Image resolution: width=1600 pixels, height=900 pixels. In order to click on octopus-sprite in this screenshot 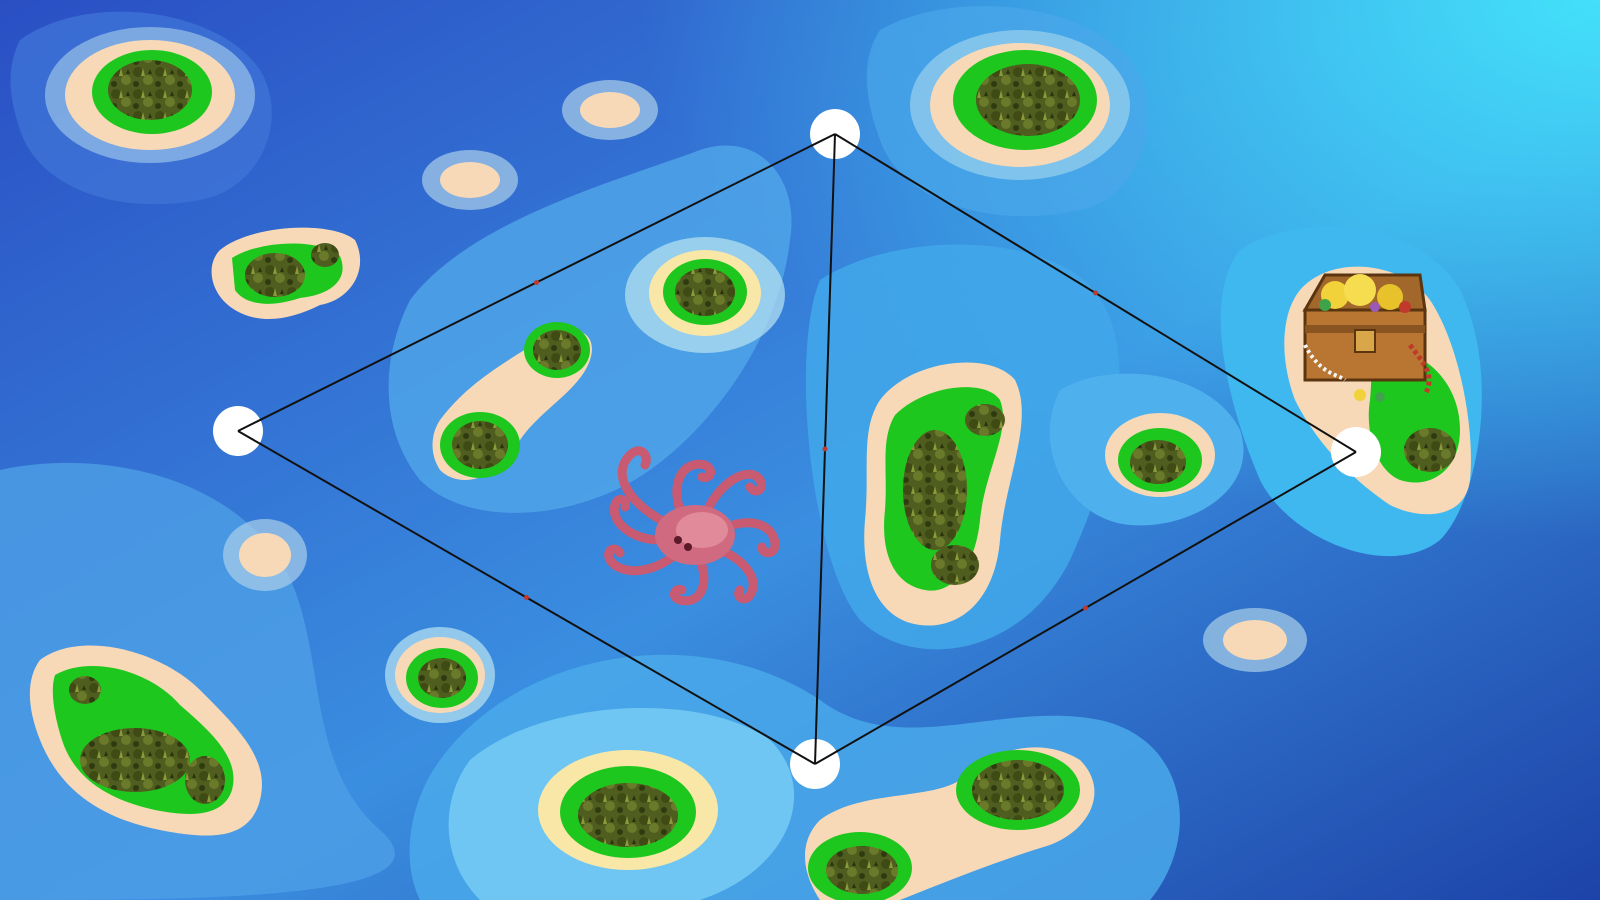, I will do `click(692, 526)`.